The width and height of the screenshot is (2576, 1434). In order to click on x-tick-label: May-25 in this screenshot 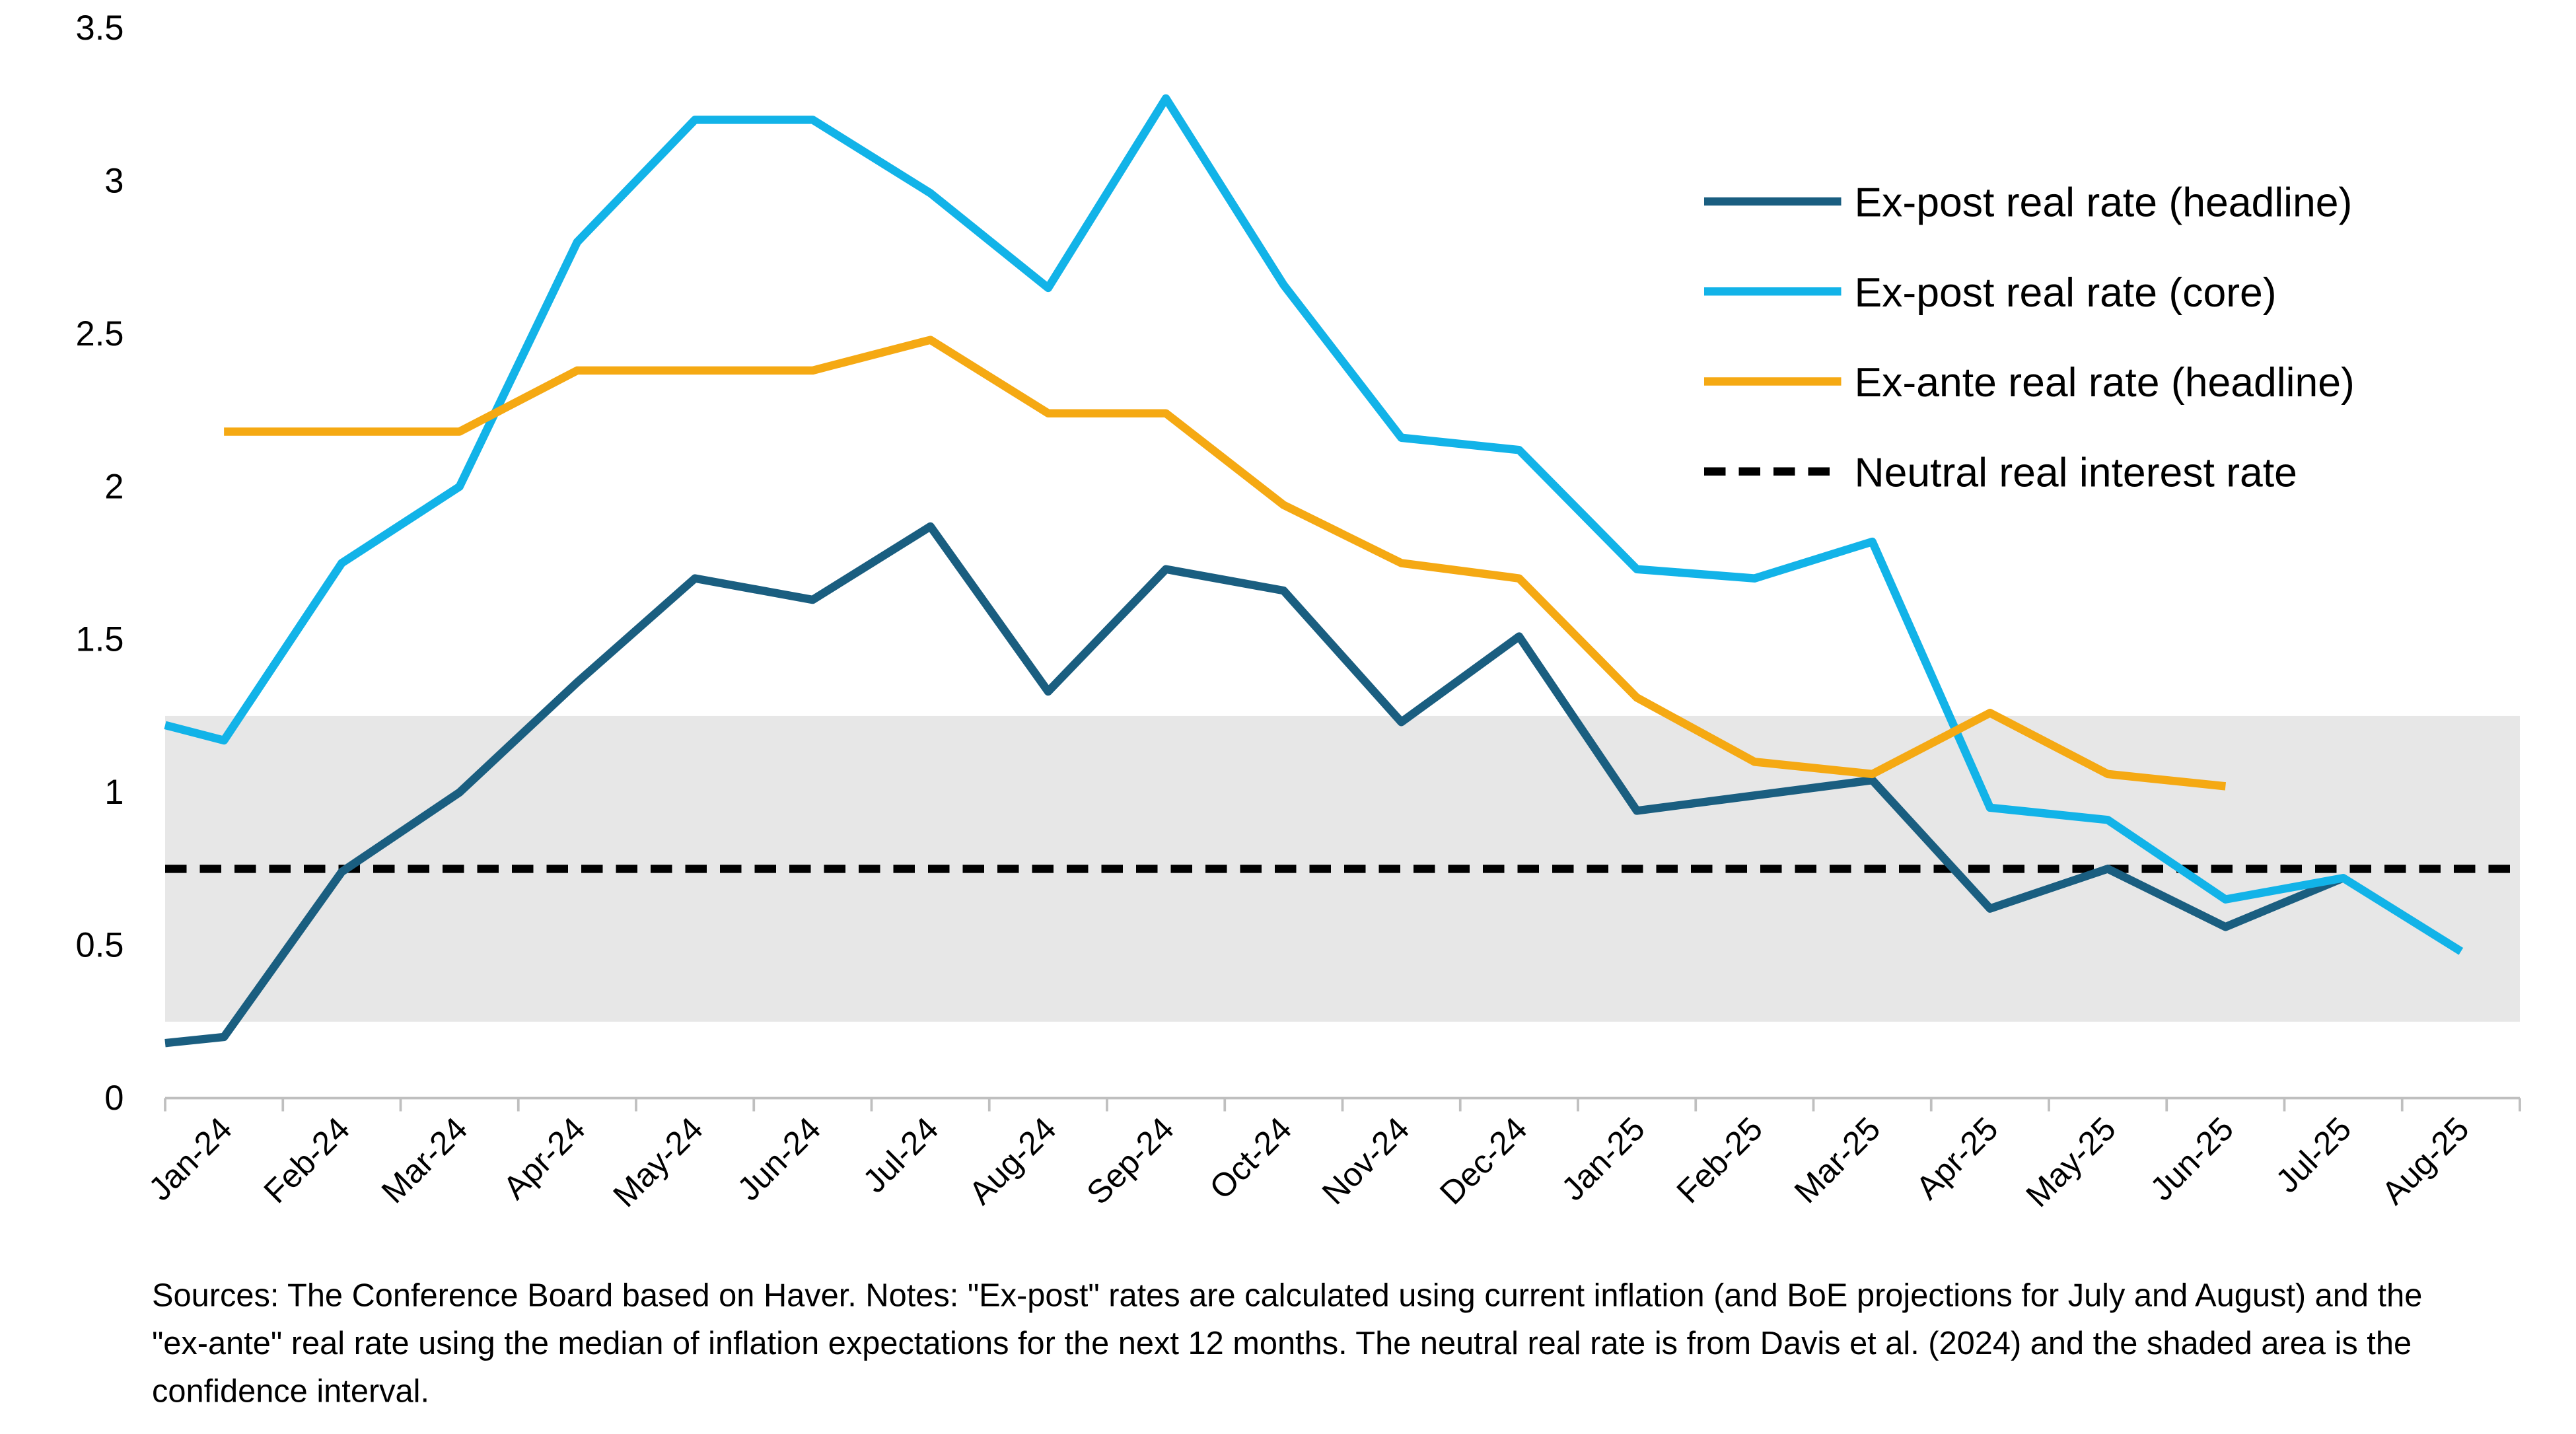, I will do `click(2070, 1162)`.